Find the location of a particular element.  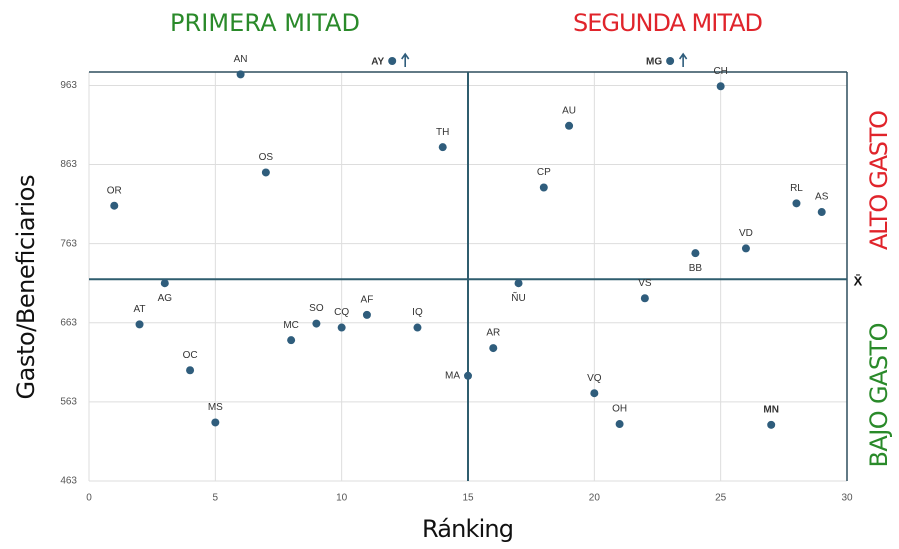

quadrant-left-title: PRIMERA MITAD is located at coordinates (265, 23).